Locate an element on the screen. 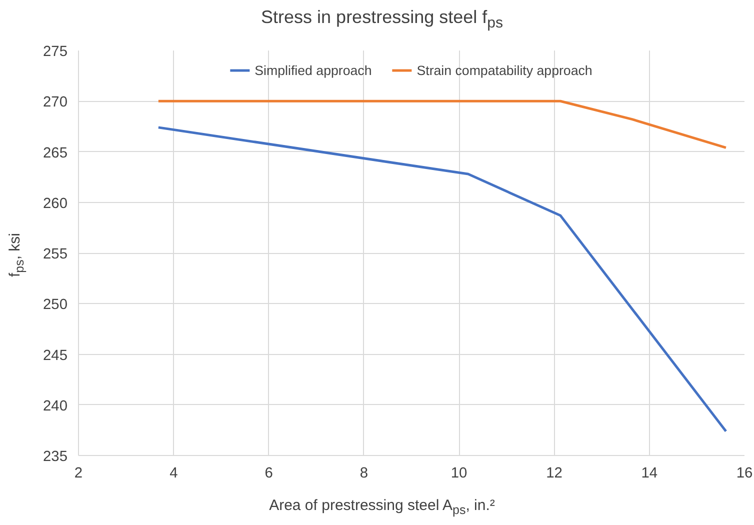  x-tick-label: 2 is located at coordinates (78, 474).